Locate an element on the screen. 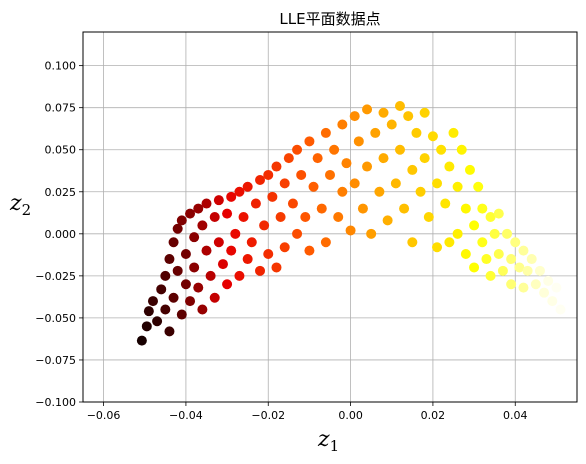 The image size is (586, 464). y-tick-label: 0.050 is located at coordinates (61, 150).